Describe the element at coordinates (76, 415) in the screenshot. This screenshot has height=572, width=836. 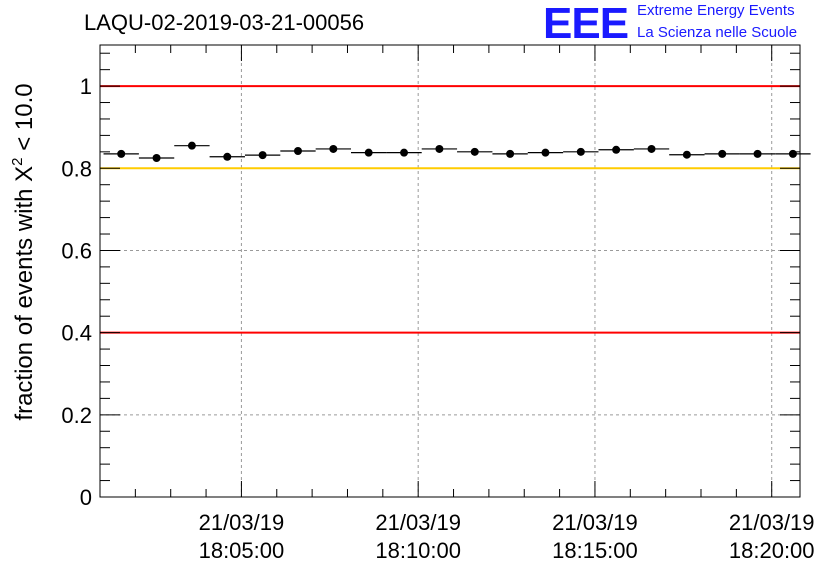
I see `y-tick-label: 0.2` at that location.